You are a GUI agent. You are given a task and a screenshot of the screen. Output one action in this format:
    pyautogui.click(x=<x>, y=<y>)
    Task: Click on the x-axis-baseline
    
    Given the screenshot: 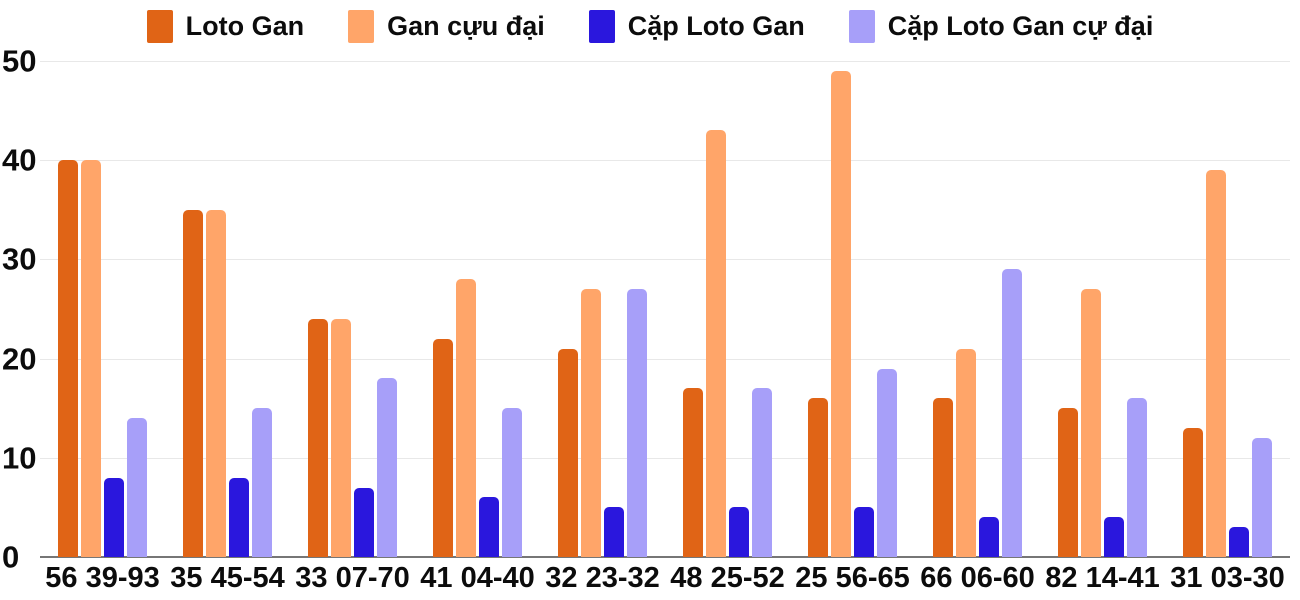 What is the action you would take?
    pyautogui.click(x=665, y=557)
    